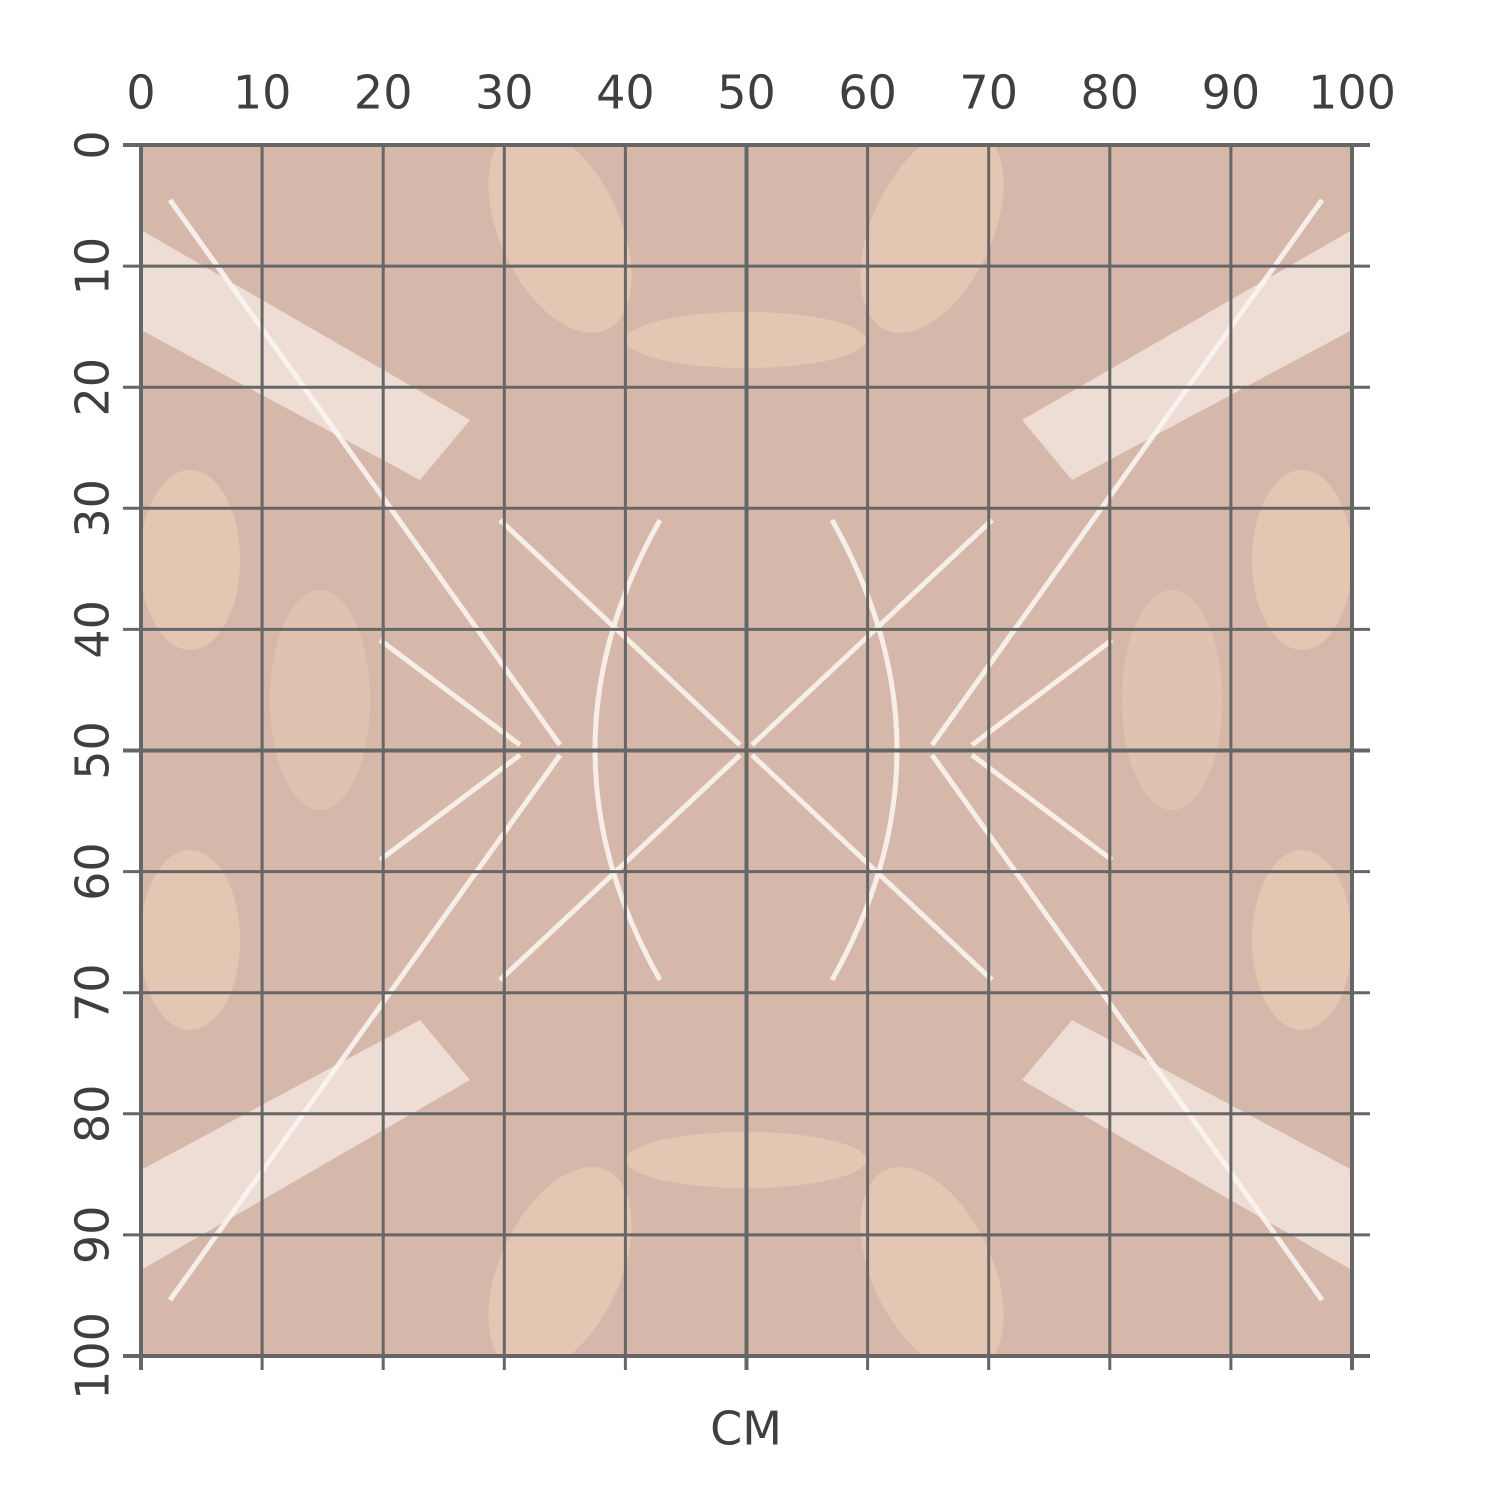 The image size is (1500, 1500). I want to click on y-tick-label: 40, so click(93, 629).